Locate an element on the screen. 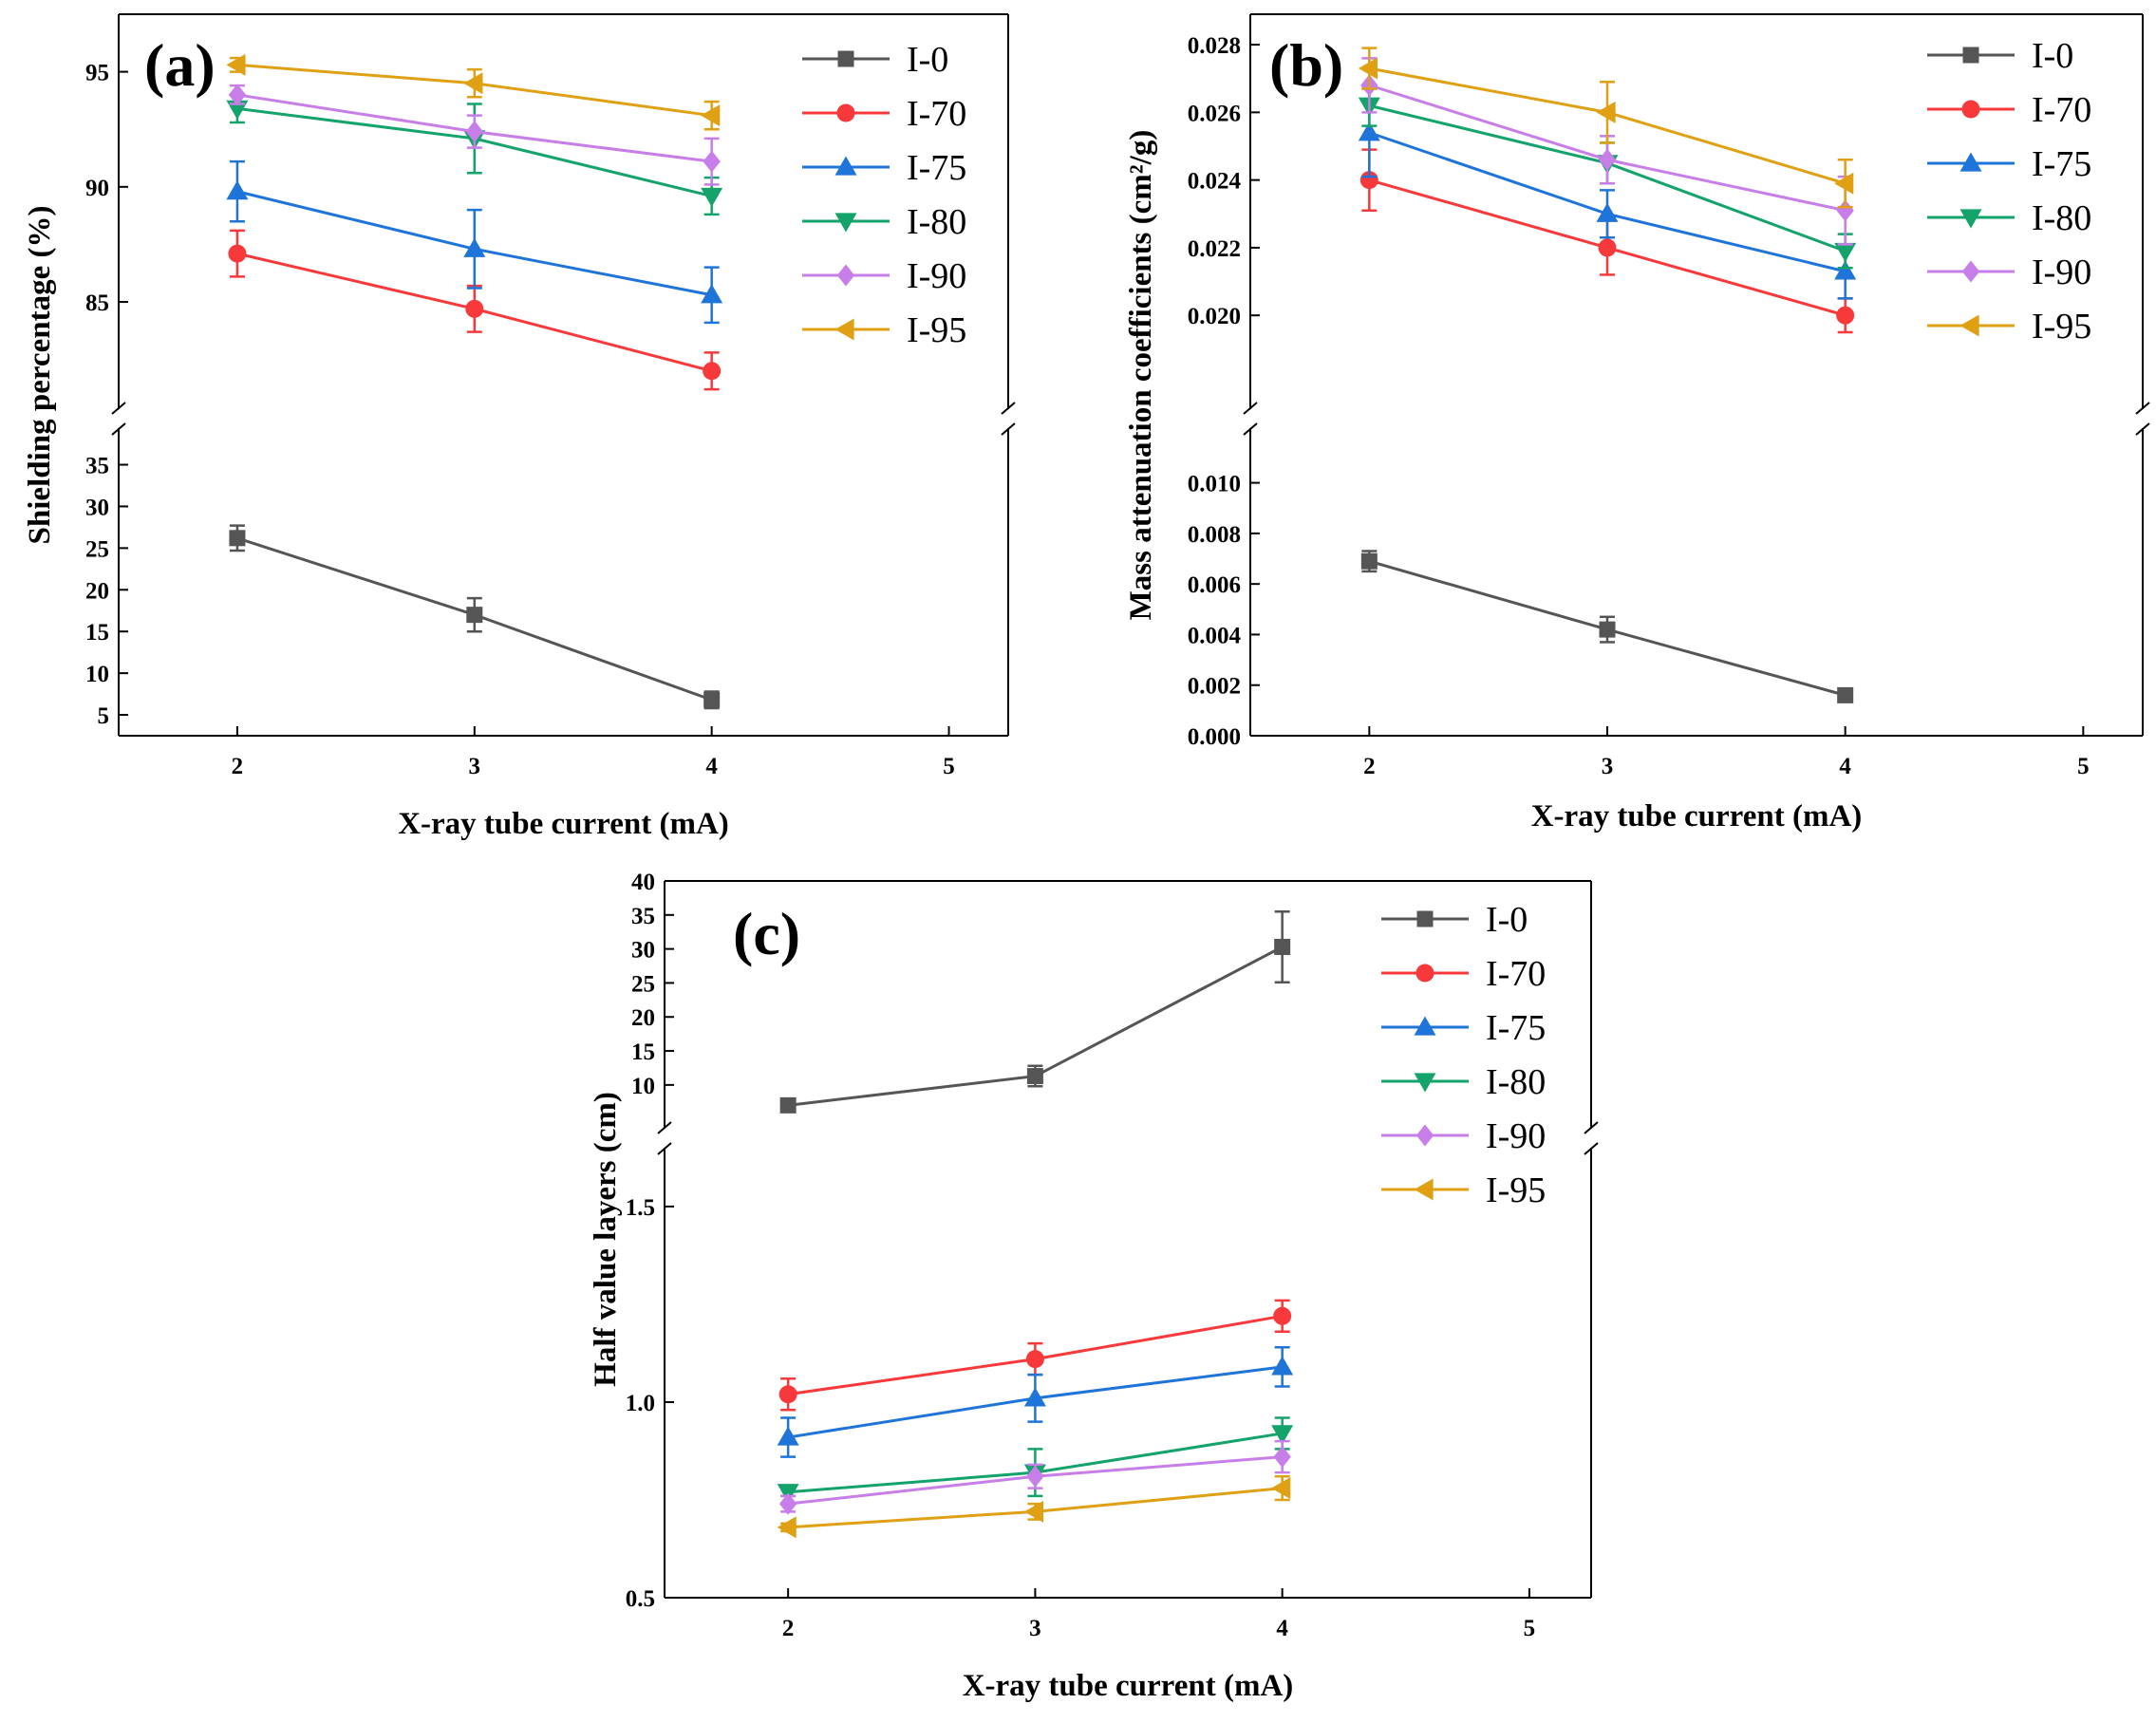  y-axis-title: Half value layers (cm) is located at coordinates (606, 1239).